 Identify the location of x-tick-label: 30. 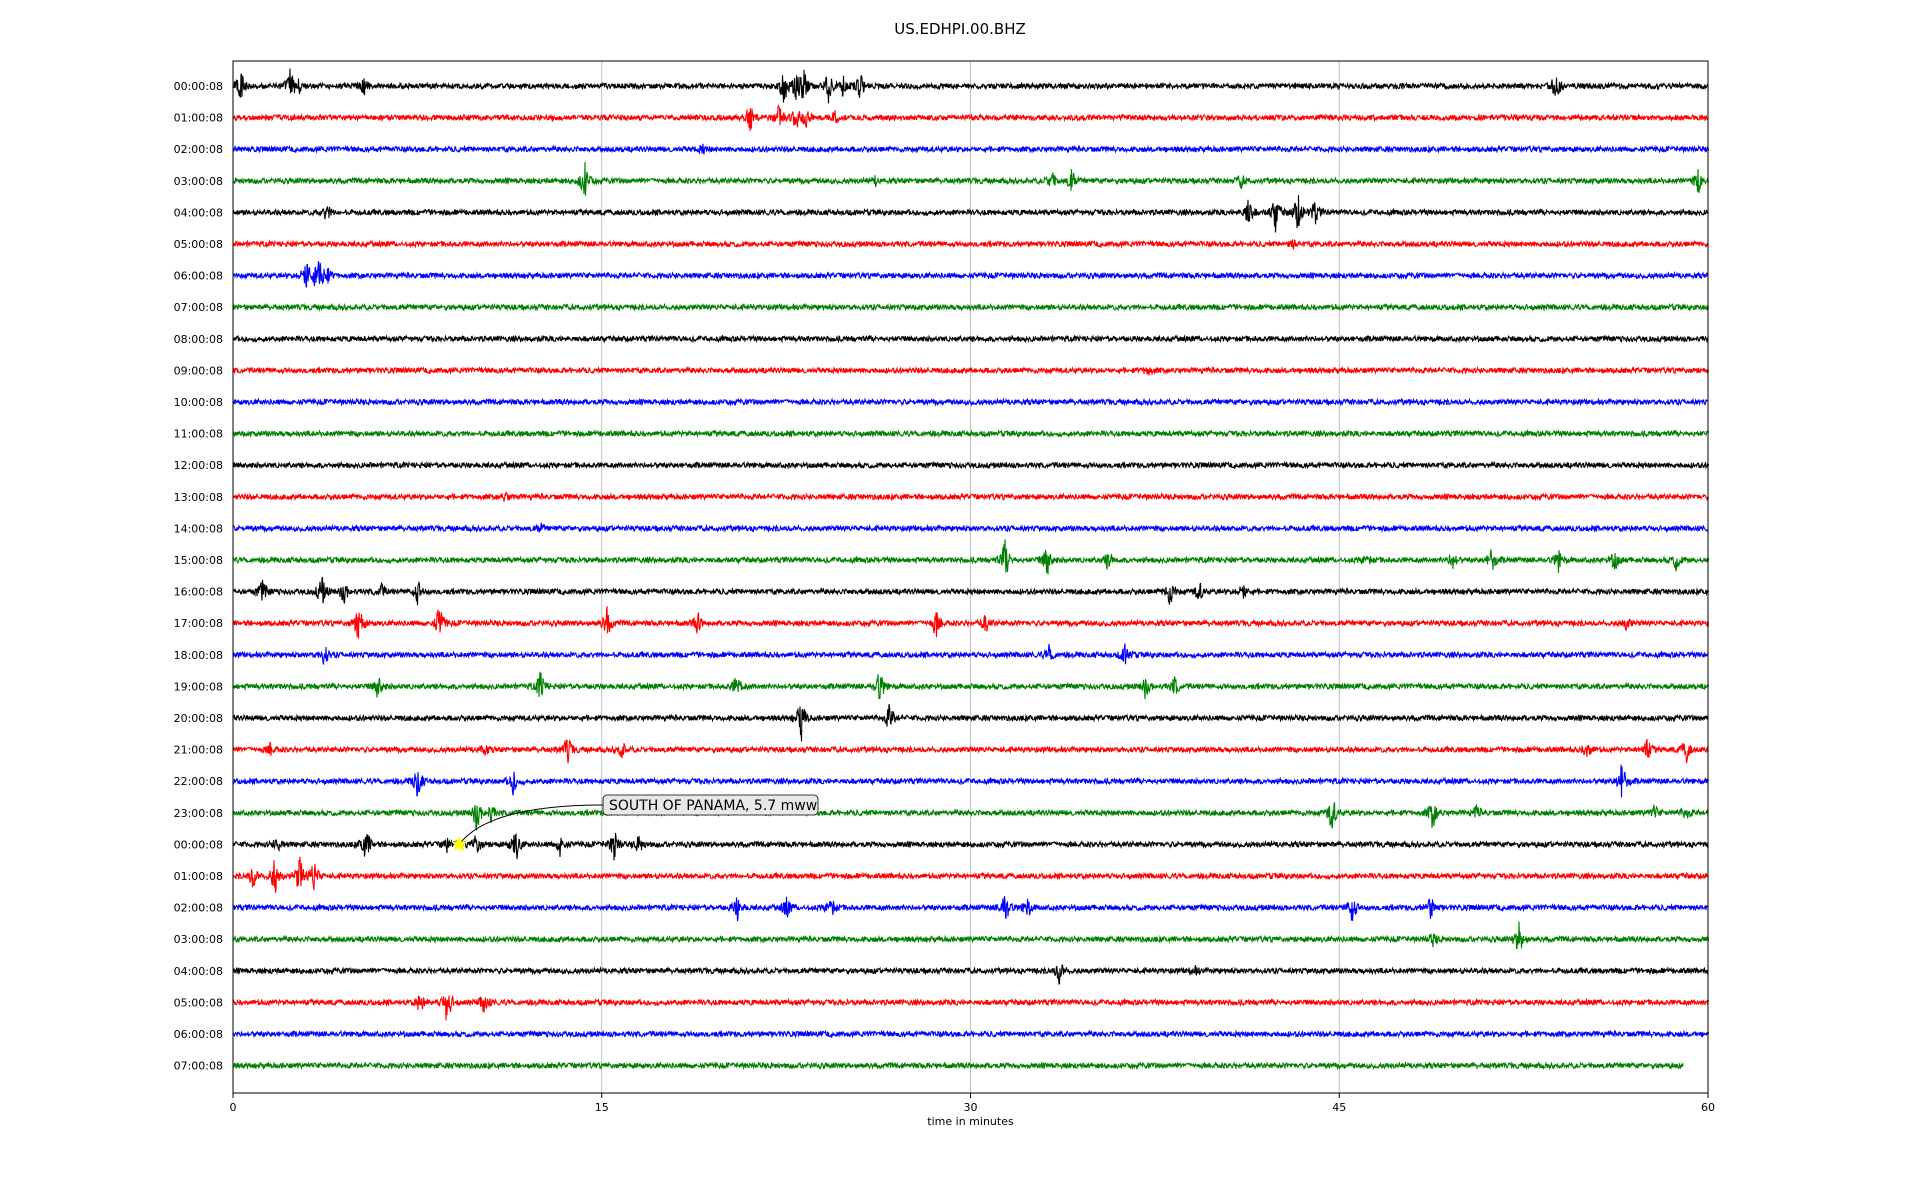
(971, 1107).